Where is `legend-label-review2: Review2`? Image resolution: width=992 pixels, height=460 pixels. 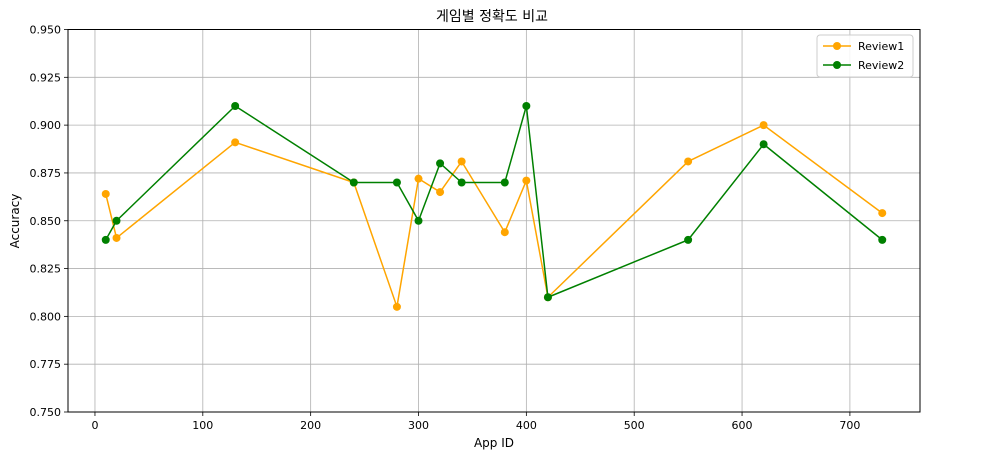
legend-label-review2: Review2 is located at coordinates (881, 65).